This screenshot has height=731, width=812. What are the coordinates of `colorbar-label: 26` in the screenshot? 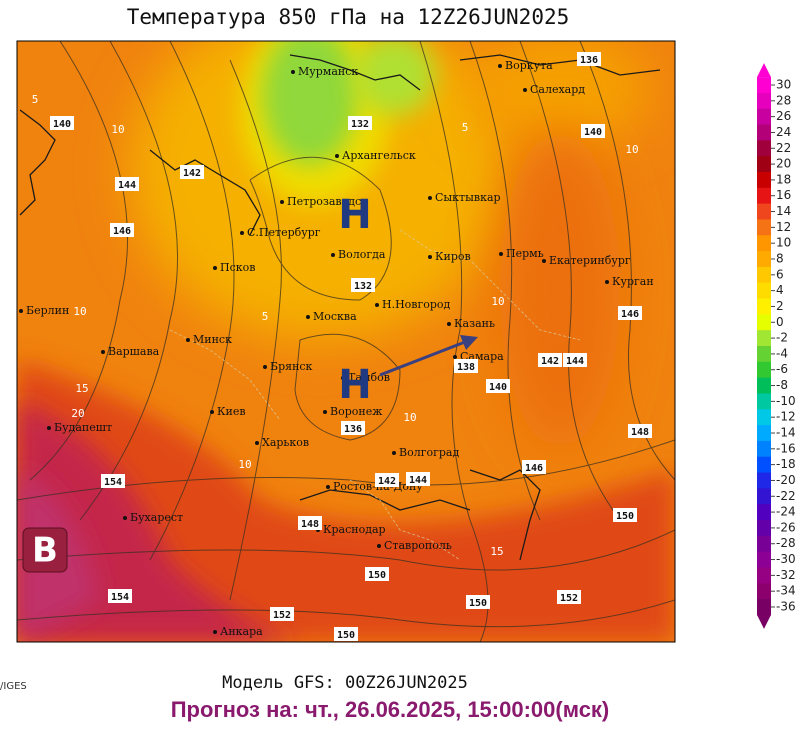 It's located at (783, 116).